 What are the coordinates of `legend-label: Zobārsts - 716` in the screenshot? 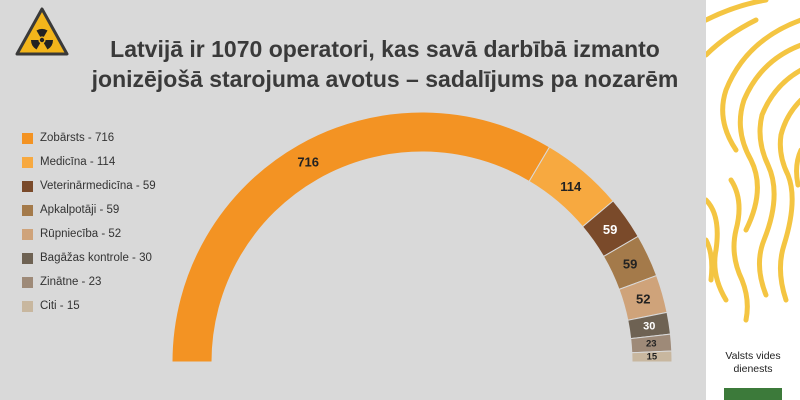 It's located at (77, 138).